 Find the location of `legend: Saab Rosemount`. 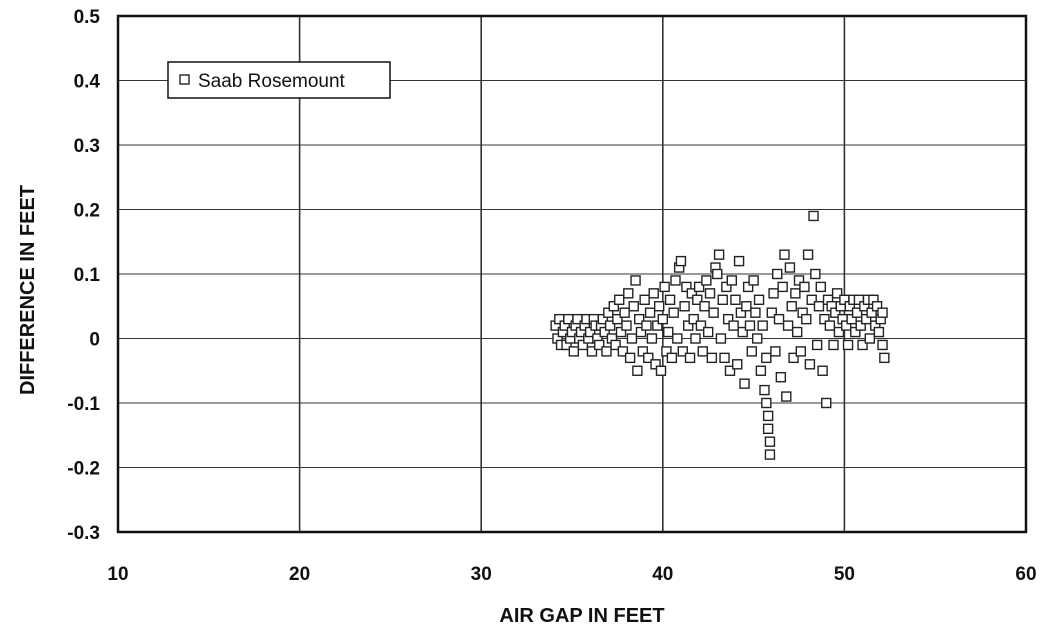

legend: Saab Rosemount is located at coordinates (279, 80).